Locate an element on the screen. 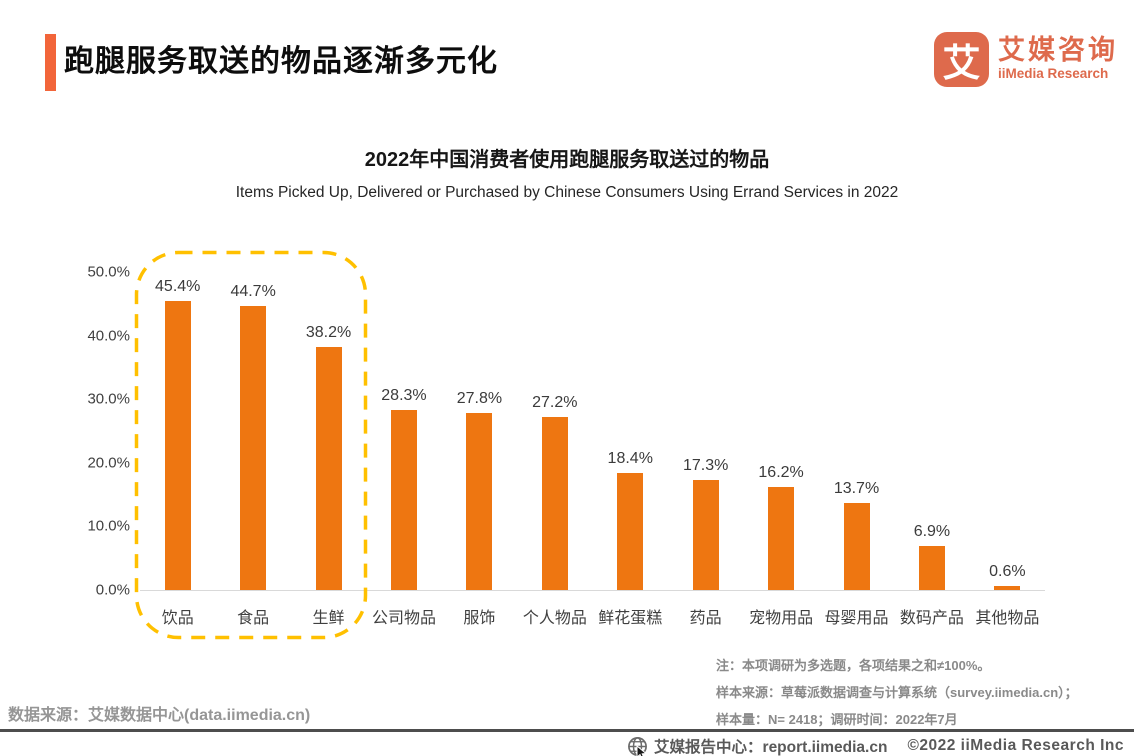  iimedia-logo: 艾 艾媒咨询 iiMedia Research is located at coordinates (1026, 59).